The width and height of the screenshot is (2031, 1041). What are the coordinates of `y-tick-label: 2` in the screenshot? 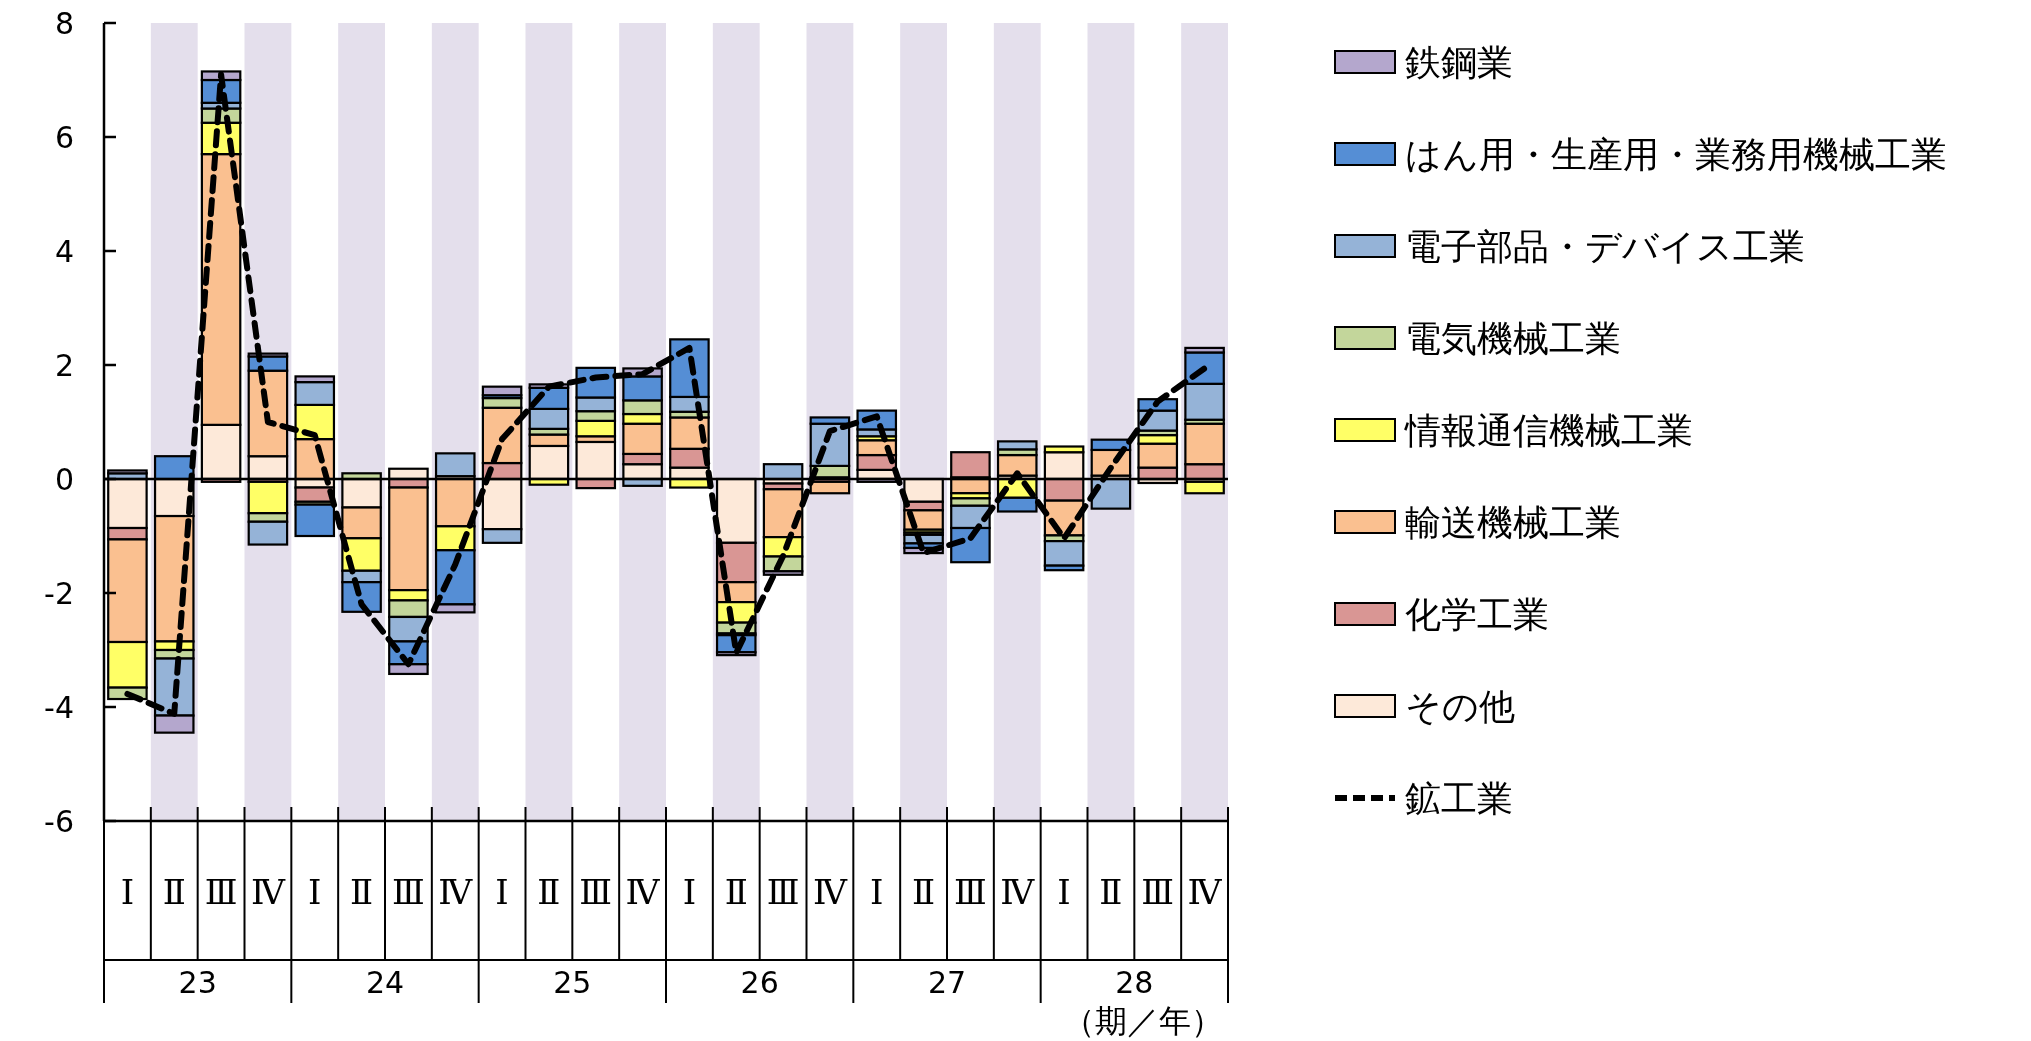 It's located at (64, 365).